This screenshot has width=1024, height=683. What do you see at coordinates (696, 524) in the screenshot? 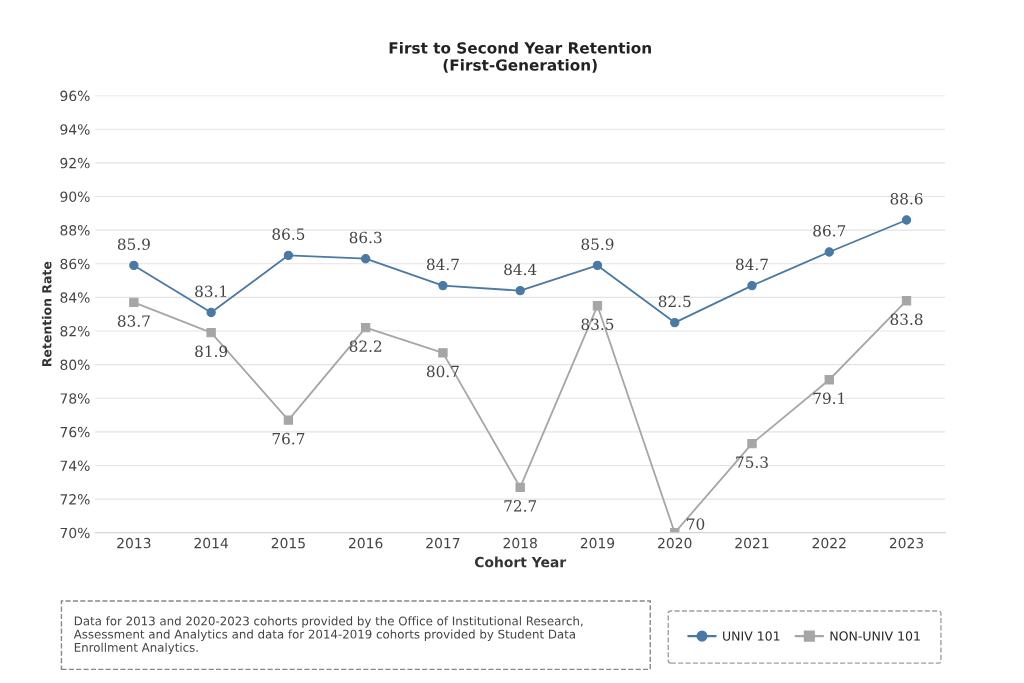
I see `data-label: 70` at bounding box center [696, 524].